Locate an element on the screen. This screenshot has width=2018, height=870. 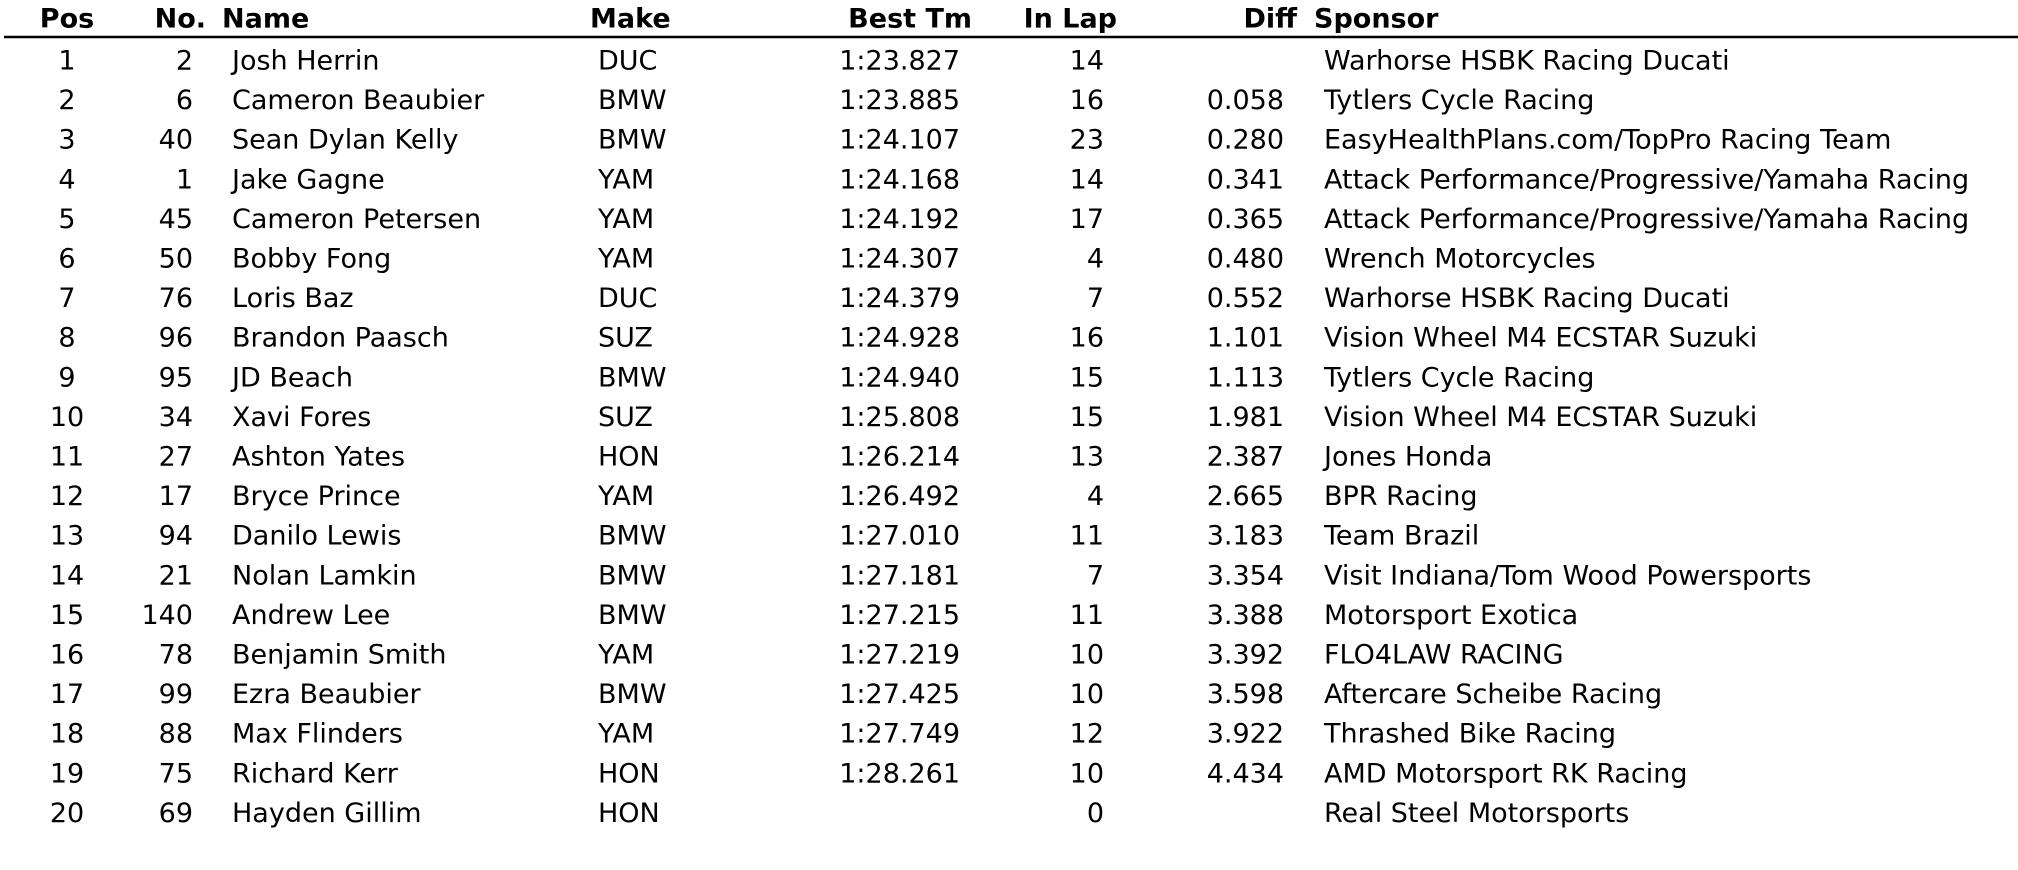
best-time-cell: 1:26.214 is located at coordinates (899, 457).